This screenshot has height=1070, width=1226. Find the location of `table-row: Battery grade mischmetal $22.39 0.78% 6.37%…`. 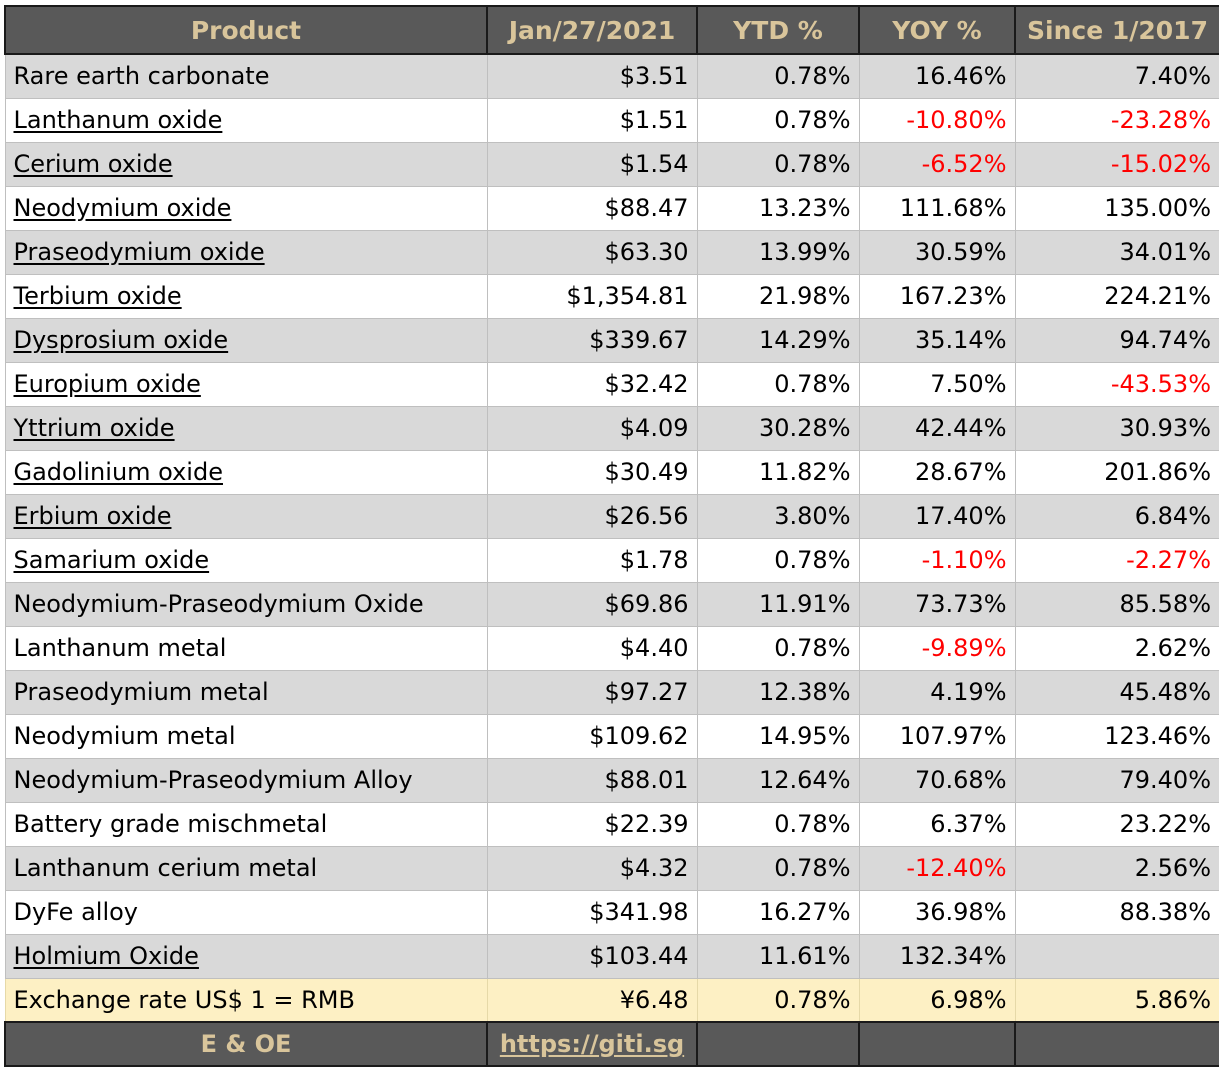

table-row: Battery grade mischmetal $22.39 0.78% 6.37%… is located at coordinates (611, 824).